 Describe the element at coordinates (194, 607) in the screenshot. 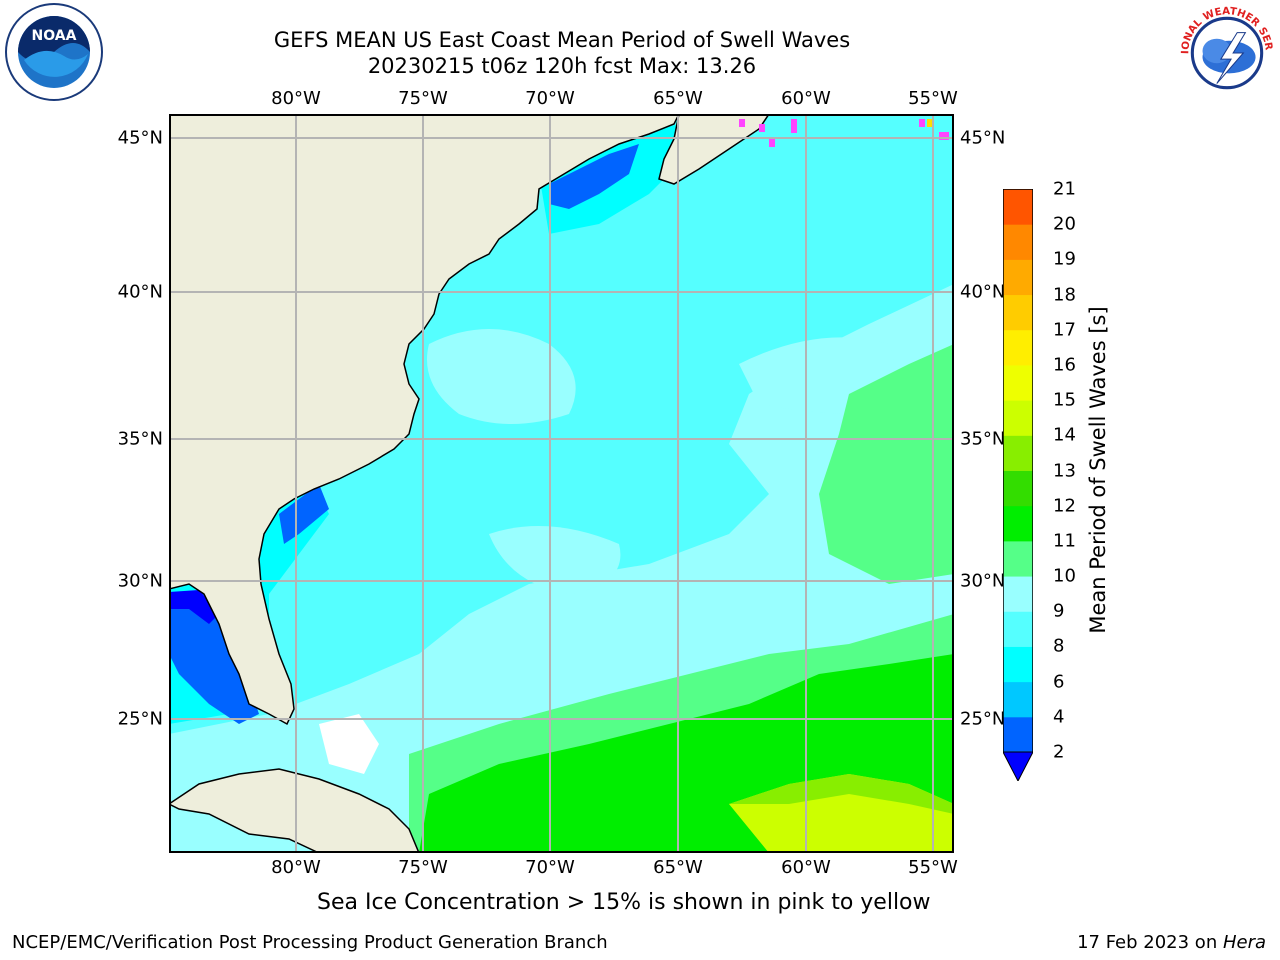

I see `period-under-2-zone-gulf` at that location.